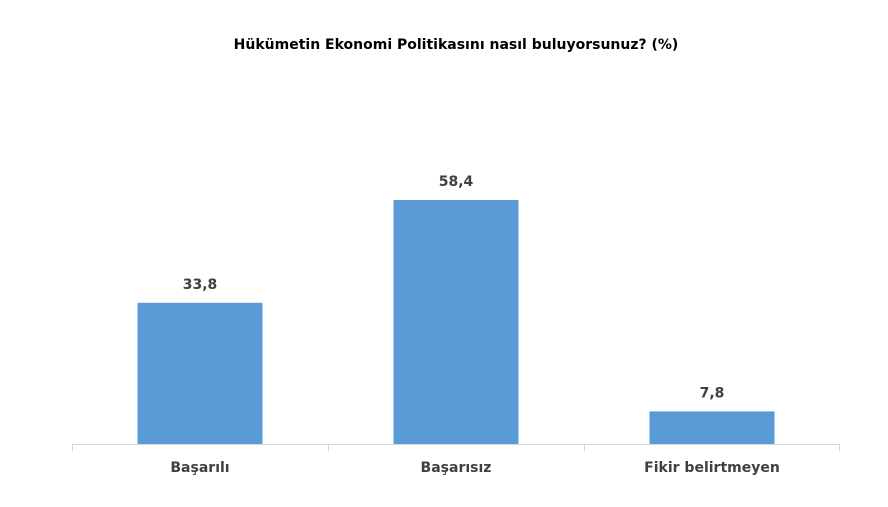 The height and width of the screenshot is (507, 888). I want to click on value-label: 33,8, so click(200, 285).